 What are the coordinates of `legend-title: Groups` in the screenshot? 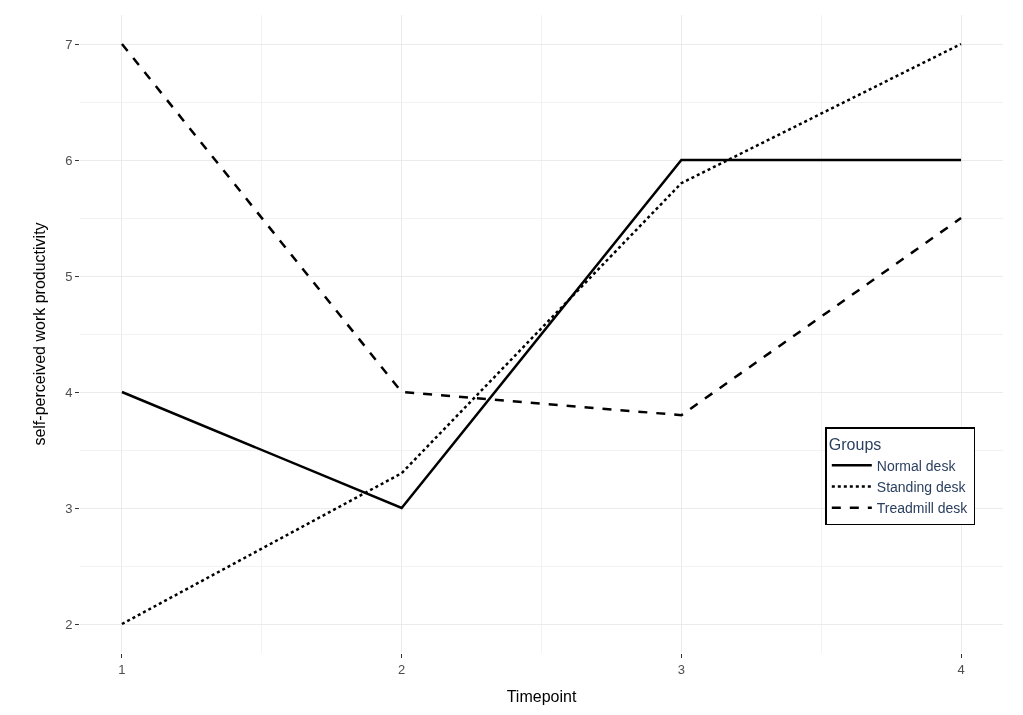 It's located at (855, 444).